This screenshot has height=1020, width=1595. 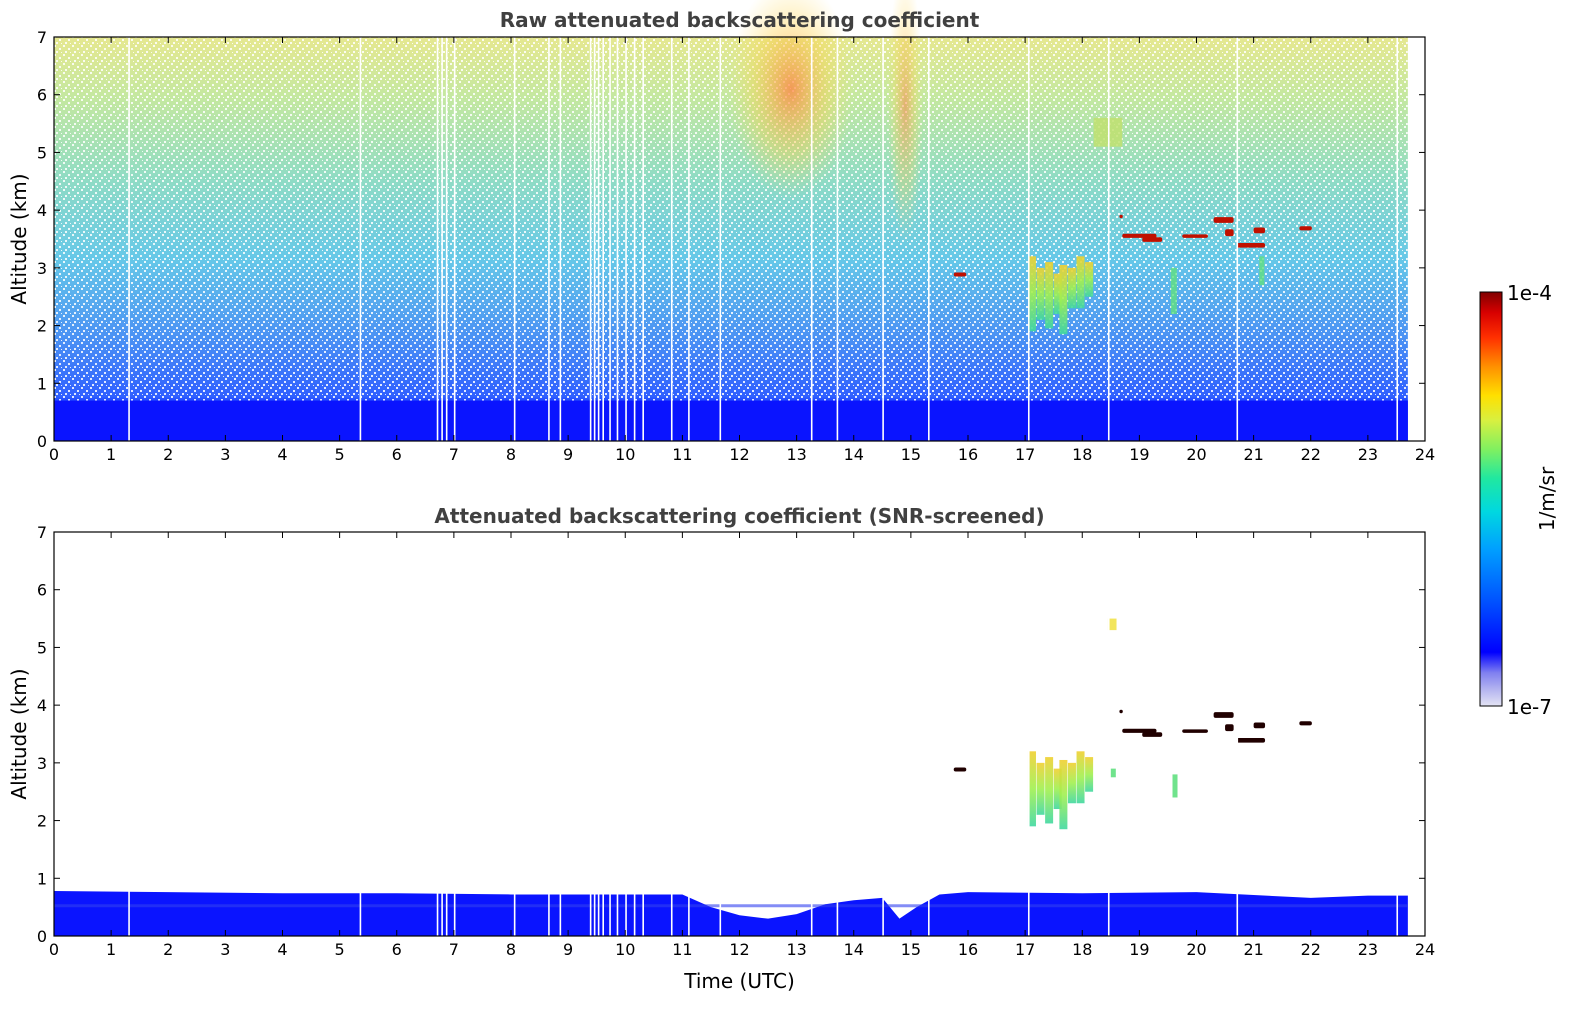 I want to click on x-tick-label: 5, so click(x=340, y=454).